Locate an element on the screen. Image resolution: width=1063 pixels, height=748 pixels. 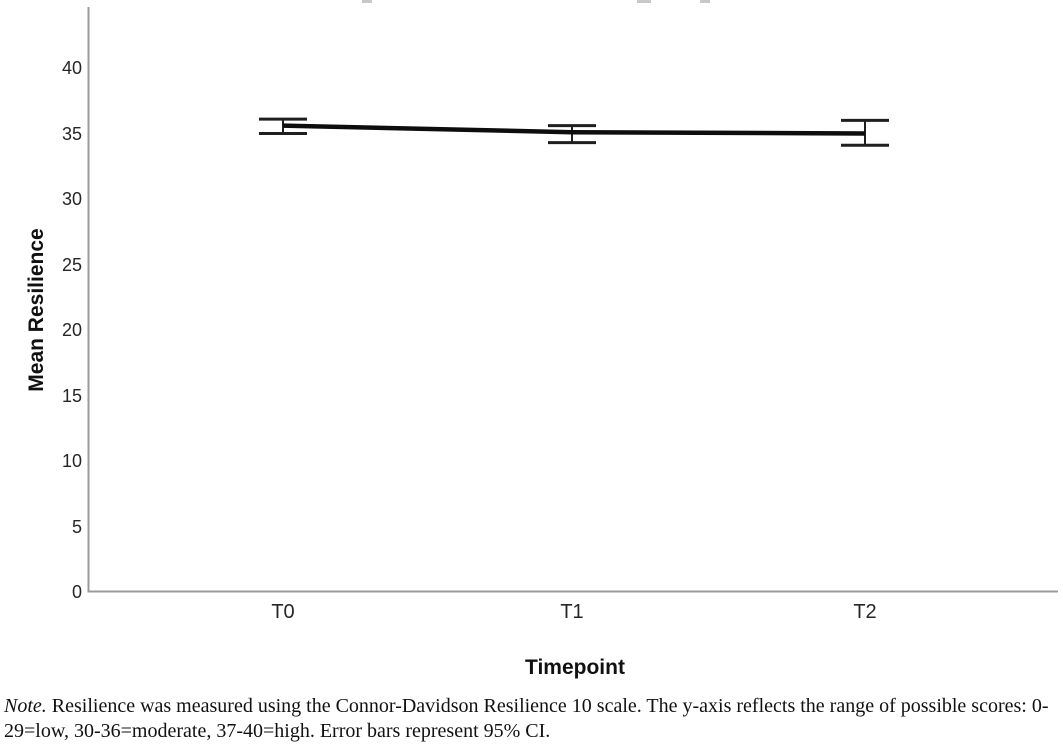
y-tick-label-0: 0 is located at coordinates (76, 592).